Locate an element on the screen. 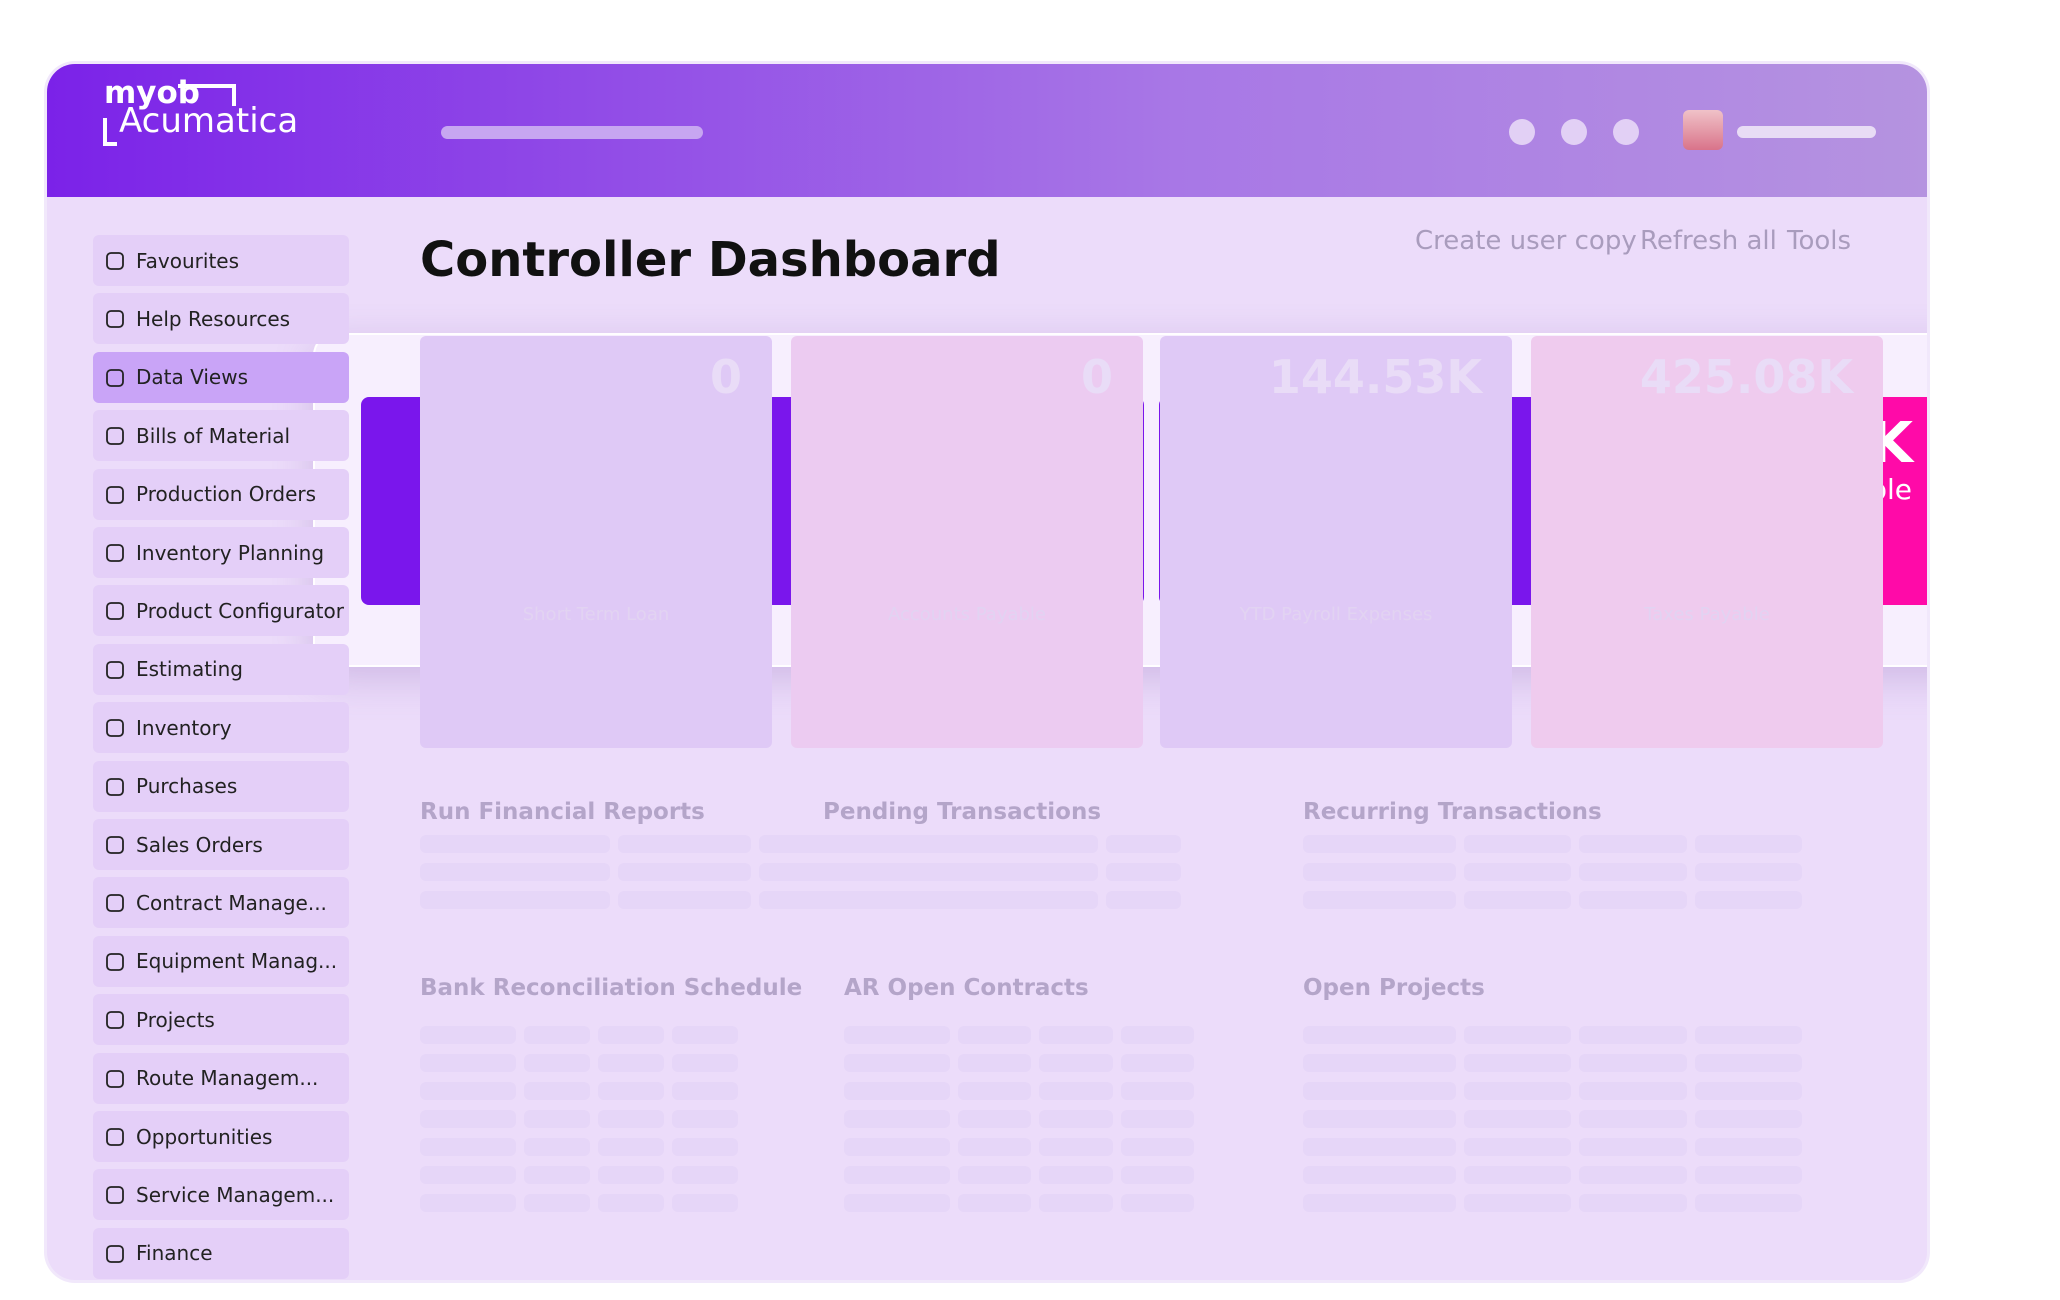 This screenshot has width=2060, height=1300. toolbar-button: Create user copy is located at coordinates (1526, 241).